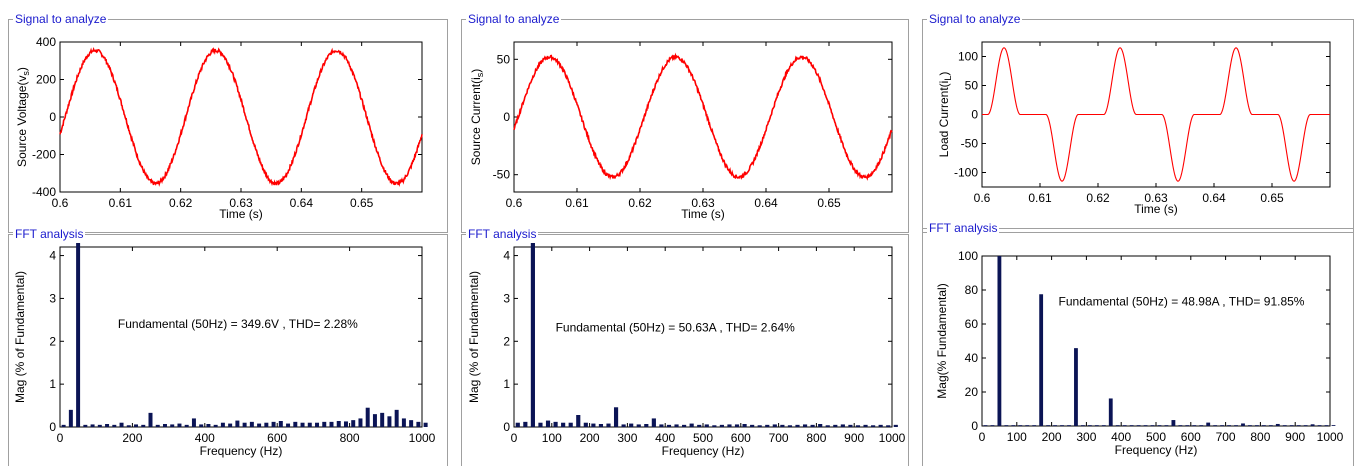 The height and width of the screenshot is (466, 1358). What do you see at coordinates (703, 337) in the screenshot?
I see `plot-frame` at bounding box center [703, 337].